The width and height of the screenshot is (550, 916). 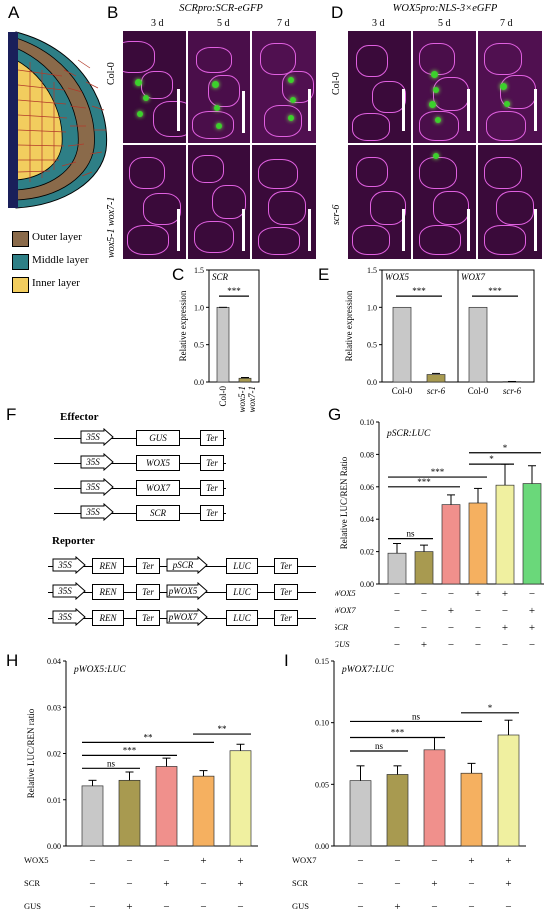 What do you see at coordinates (199, 382) in the screenshot?
I see `y-tick-label: 0.0` at bounding box center [199, 382].